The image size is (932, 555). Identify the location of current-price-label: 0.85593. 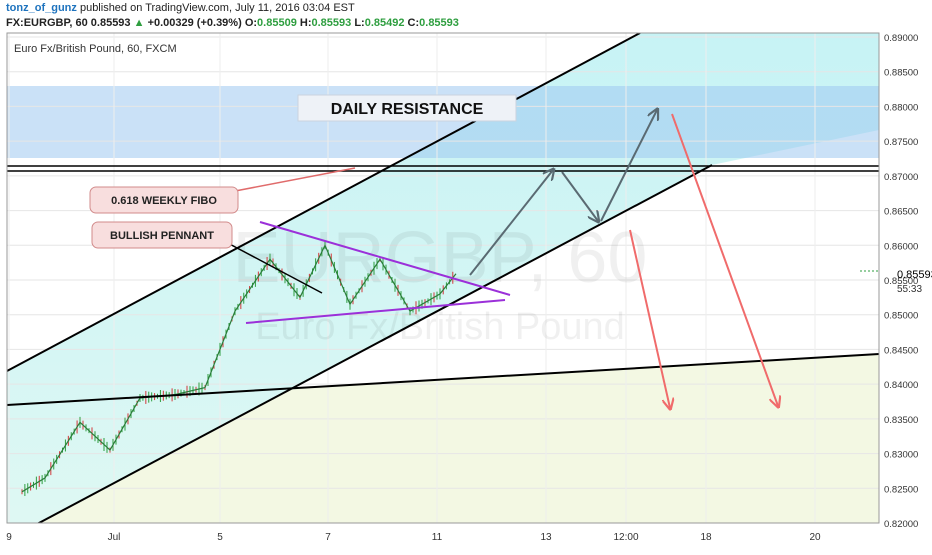
(914, 275).